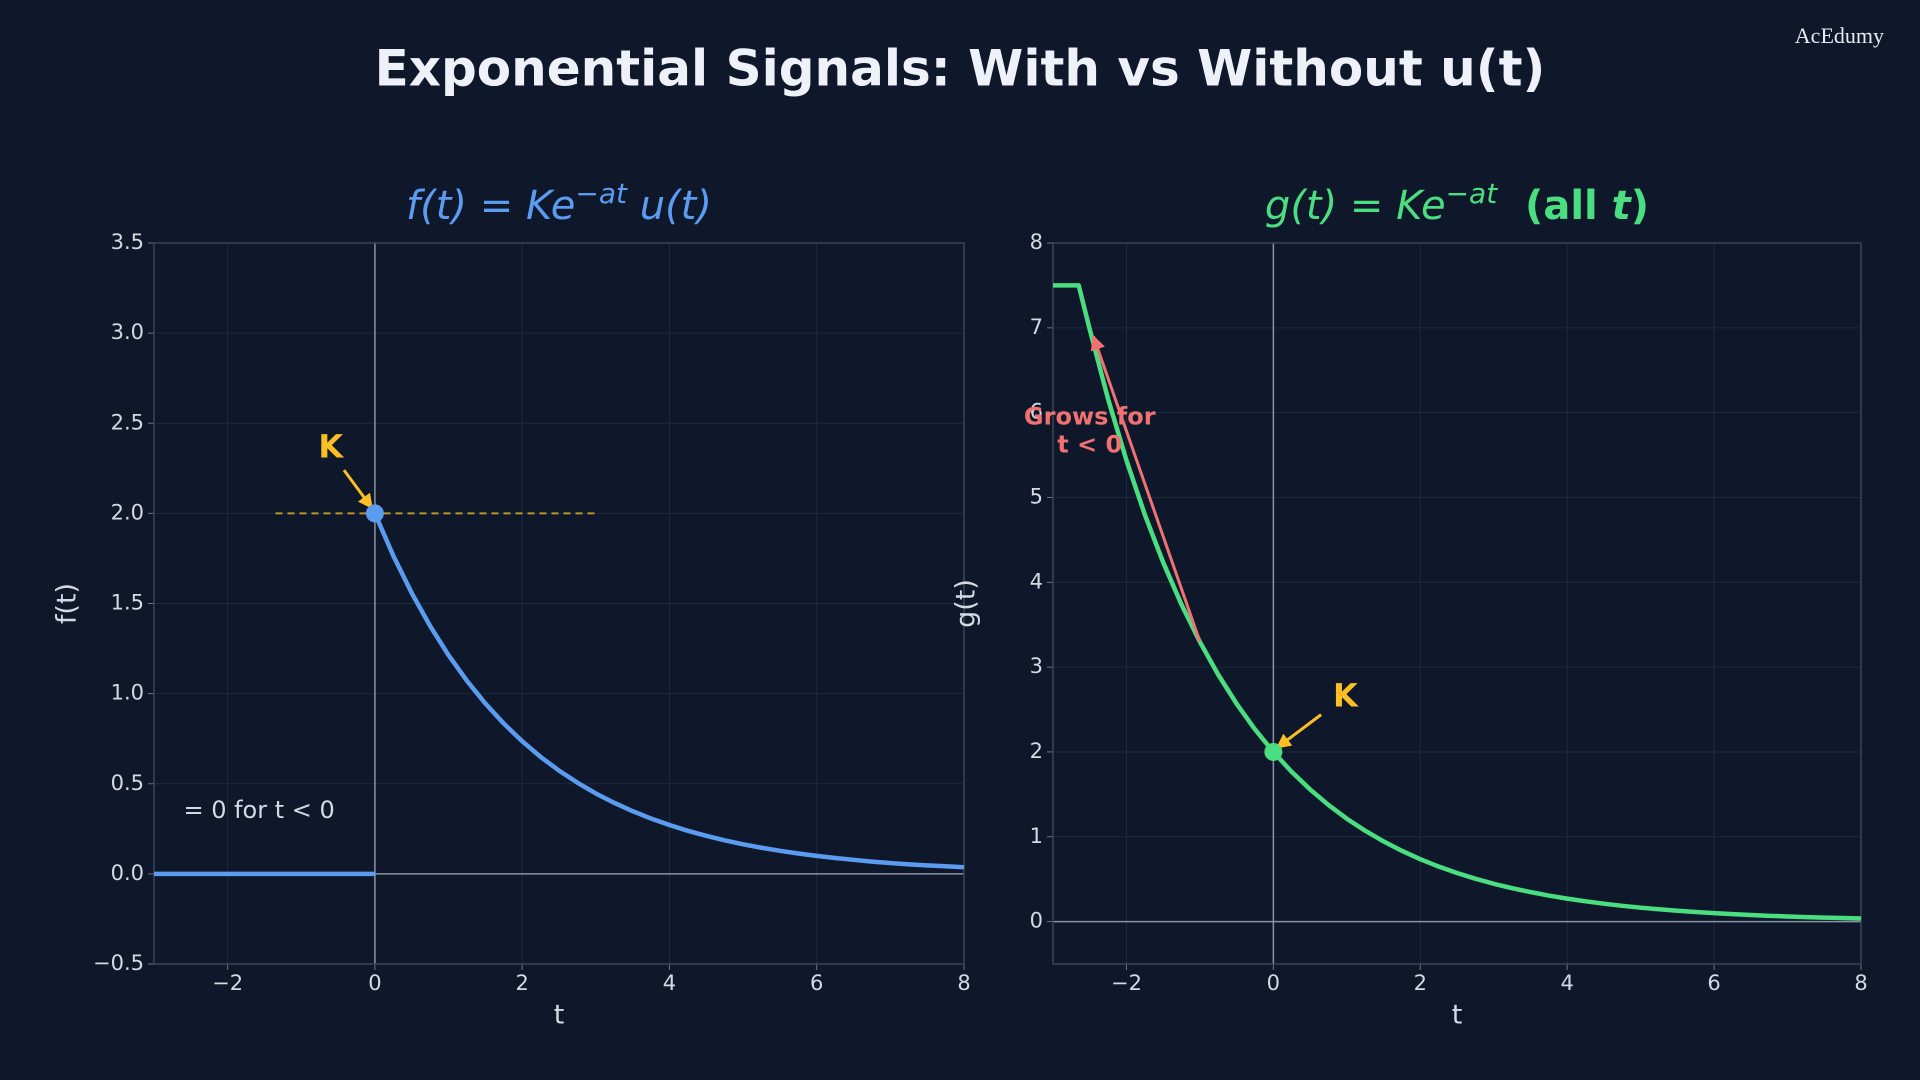 The height and width of the screenshot is (1080, 1920). What do you see at coordinates (1036, 496) in the screenshot?
I see `y-tick-label: 5` at bounding box center [1036, 496].